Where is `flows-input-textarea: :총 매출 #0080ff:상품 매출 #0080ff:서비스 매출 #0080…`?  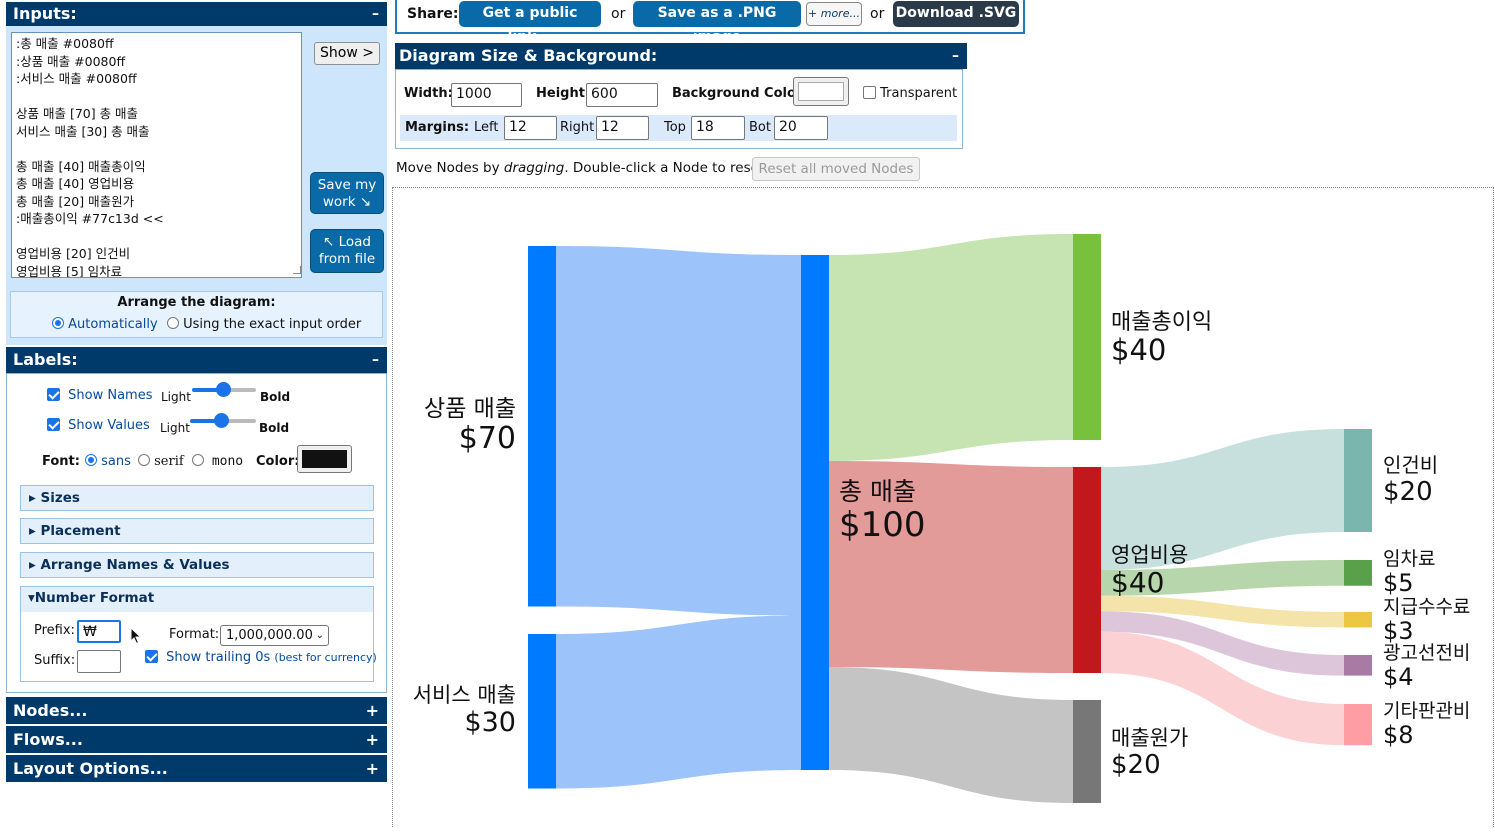 flows-input-textarea: :총 매출 #0080ff:상품 매출 #0080ff:서비스 매출 #0080… is located at coordinates (156, 155).